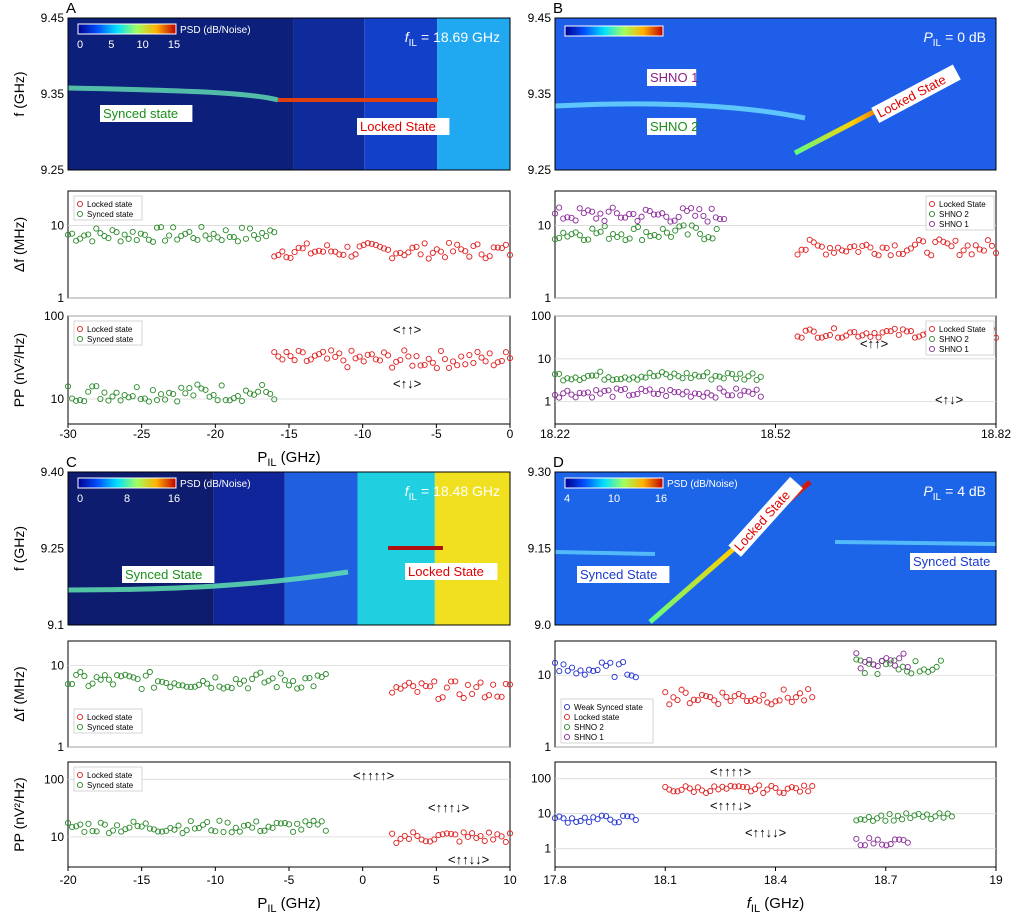  I want to click on state-label: SHNO 2, so click(672, 126).